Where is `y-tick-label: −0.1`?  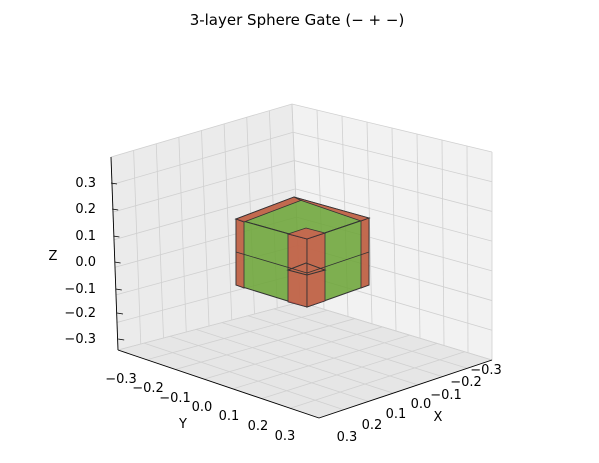 y-tick-label: −0.1 is located at coordinates (175, 398).